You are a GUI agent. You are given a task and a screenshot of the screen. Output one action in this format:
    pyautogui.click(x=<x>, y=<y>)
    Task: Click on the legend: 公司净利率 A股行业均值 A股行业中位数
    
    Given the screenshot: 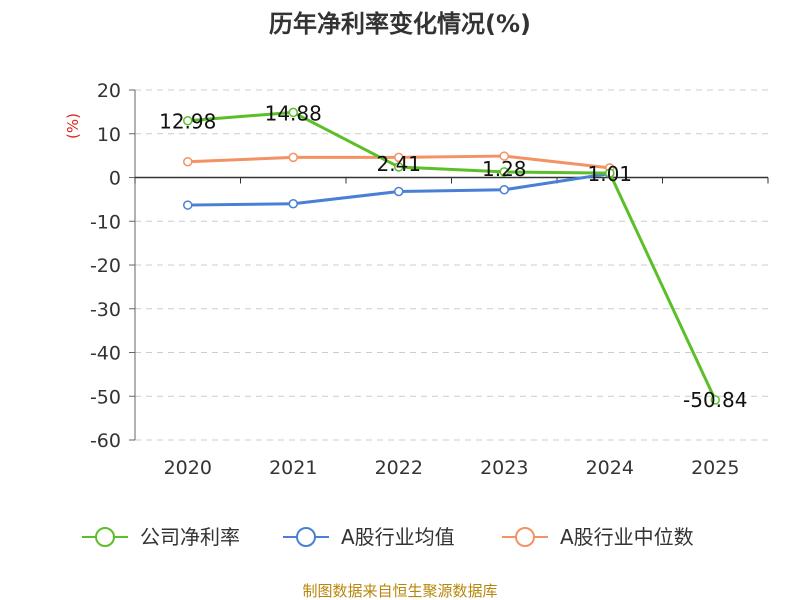 What is the action you would take?
    pyautogui.click(x=388, y=537)
    